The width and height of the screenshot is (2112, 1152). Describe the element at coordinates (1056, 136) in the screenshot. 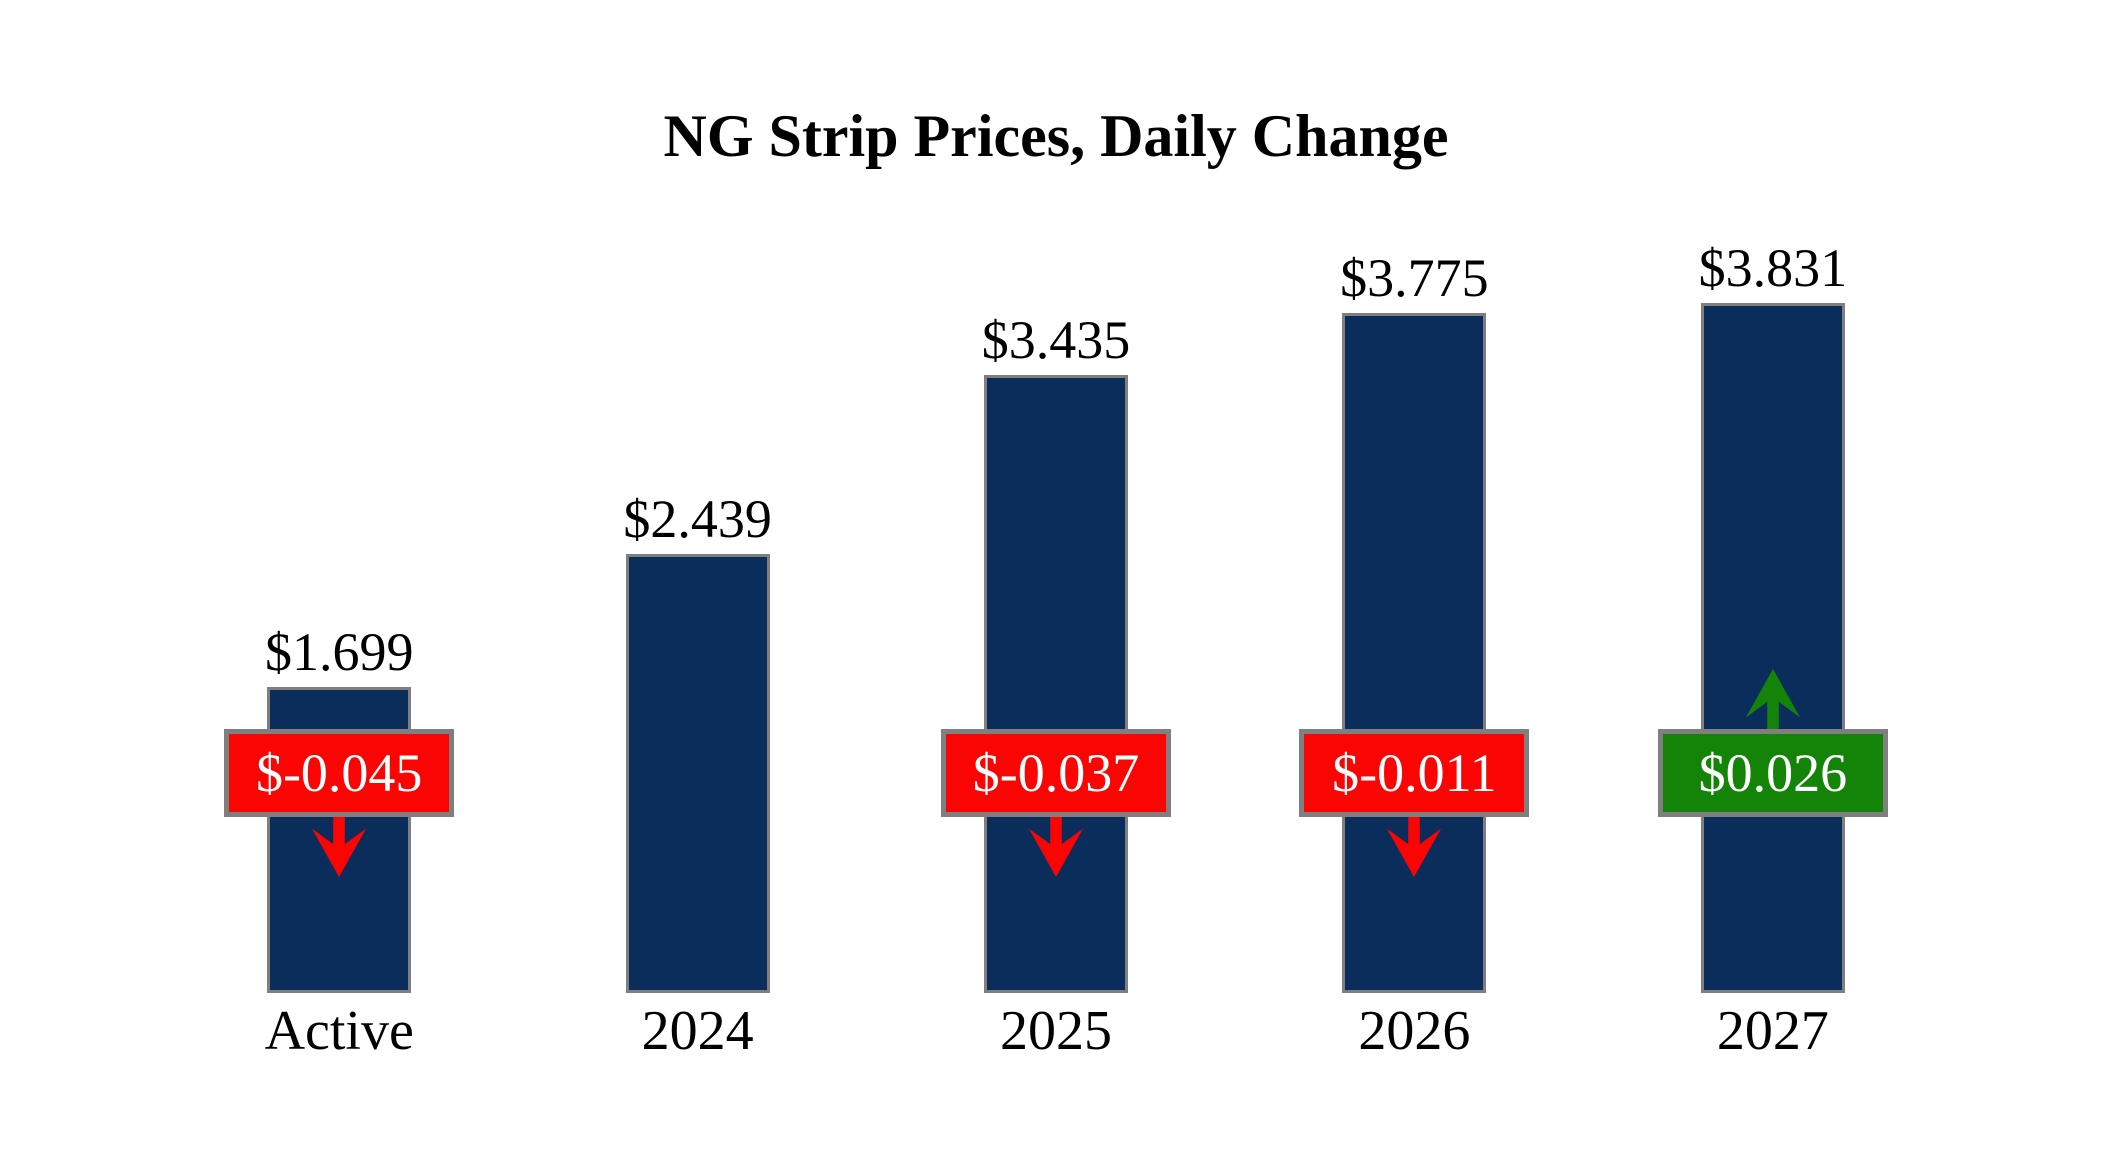

I see `chart-title: NG Strip Prices, Daily Change` at that location.